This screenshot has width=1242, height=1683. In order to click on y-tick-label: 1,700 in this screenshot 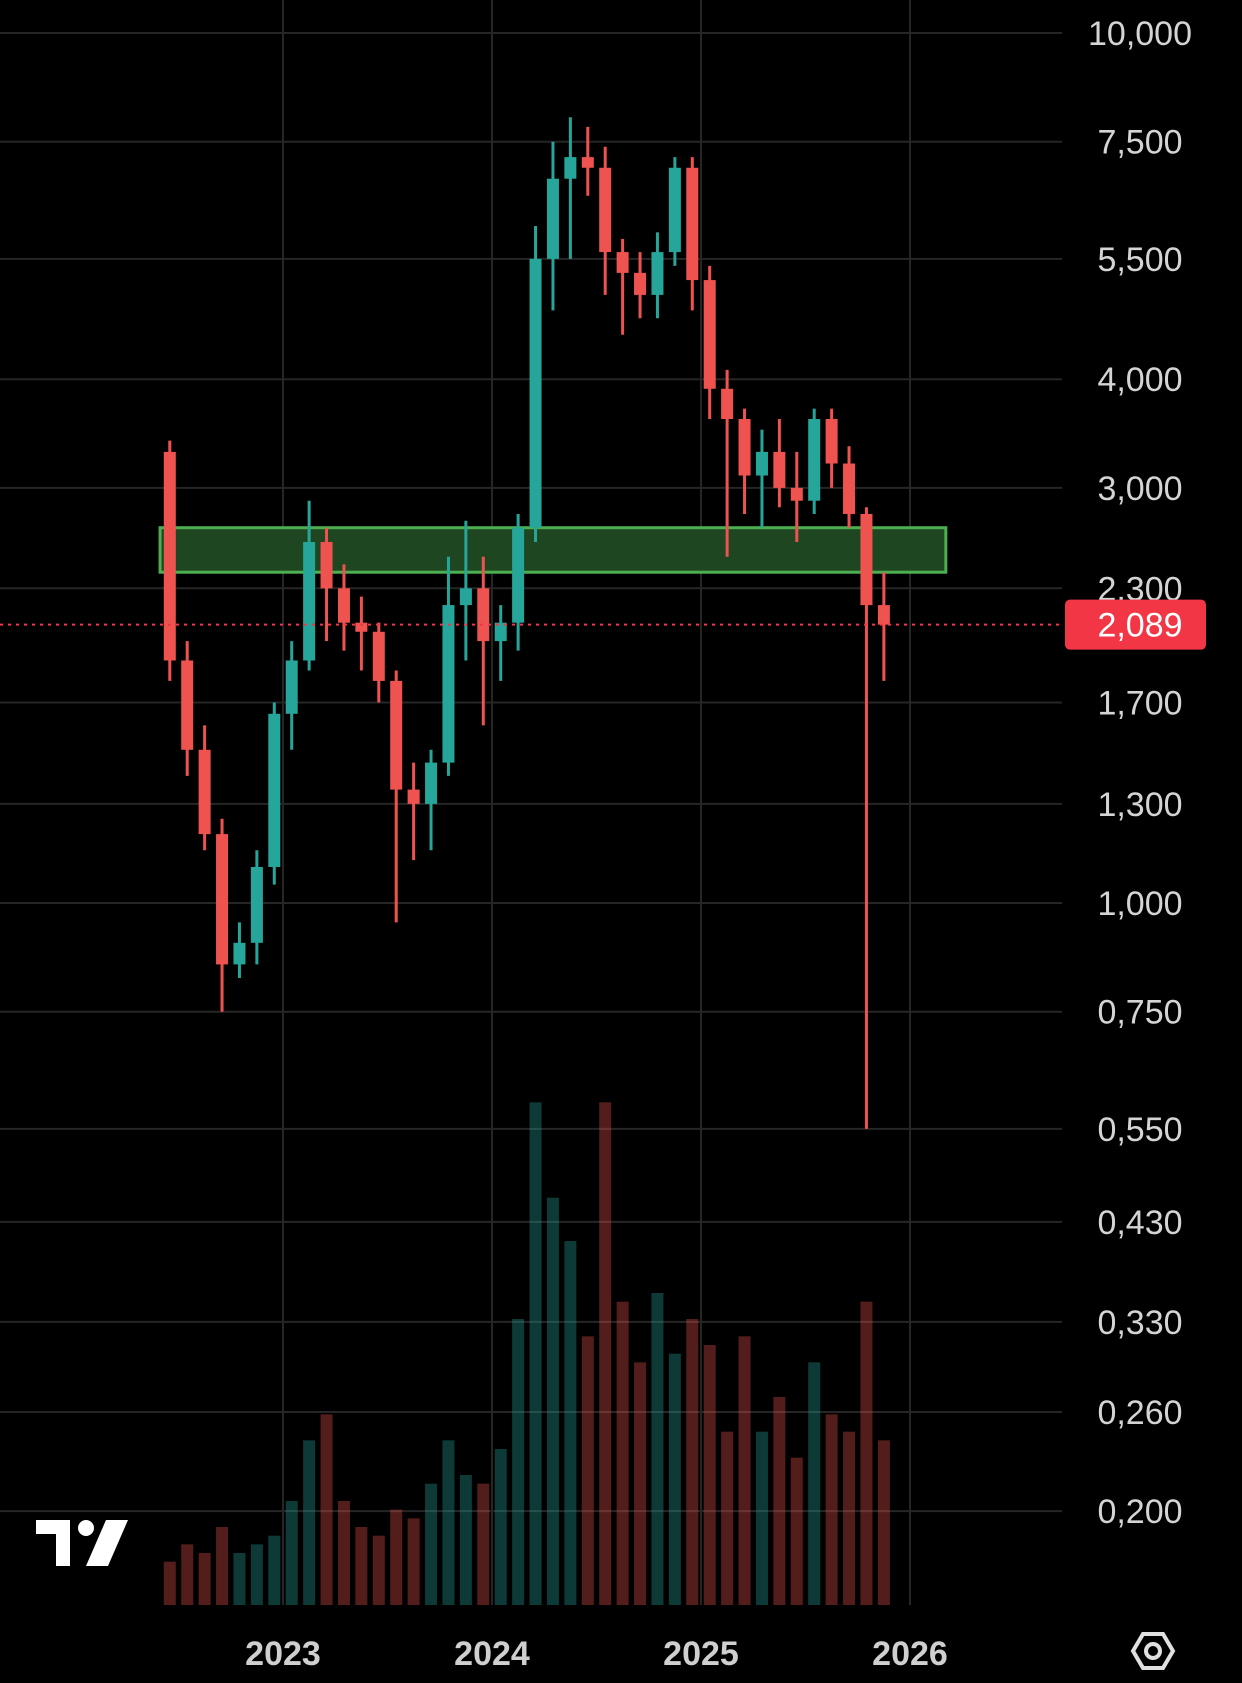, I will do `click(1139, 704)`.